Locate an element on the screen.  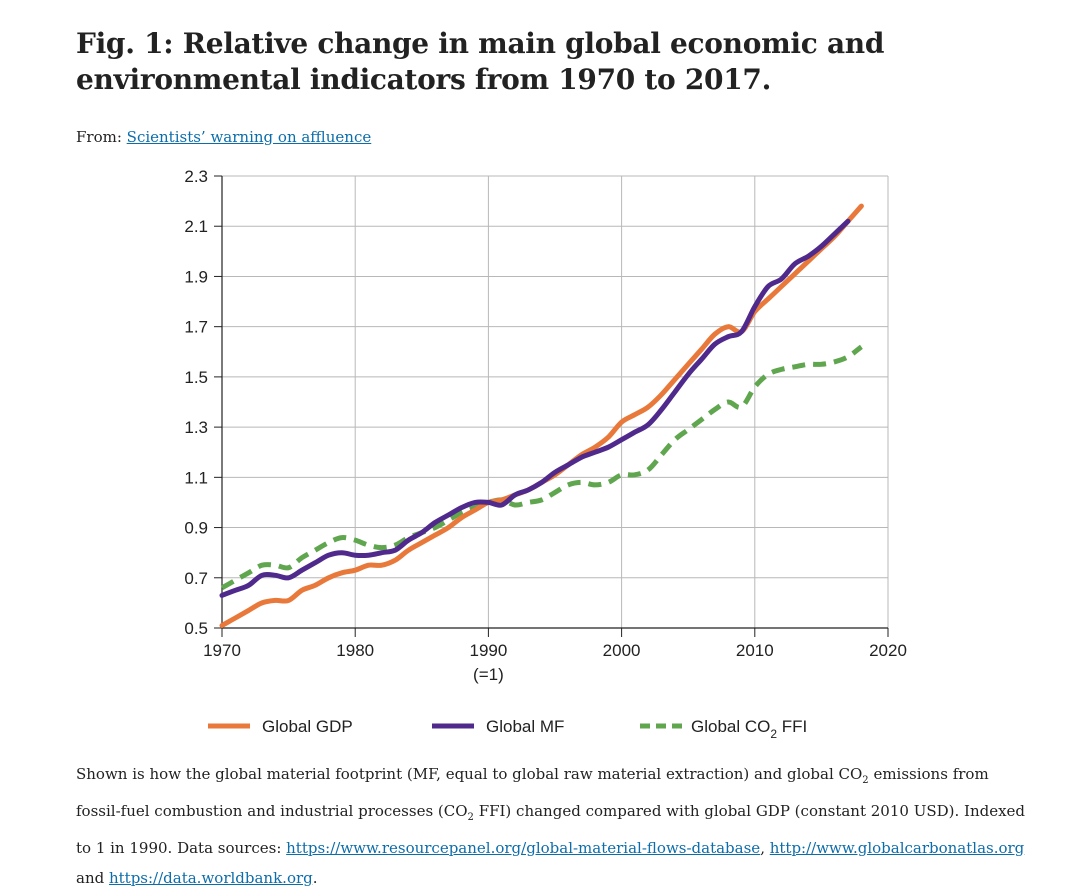
x-tick-label: 1990 is located at coordinates (488, 650).